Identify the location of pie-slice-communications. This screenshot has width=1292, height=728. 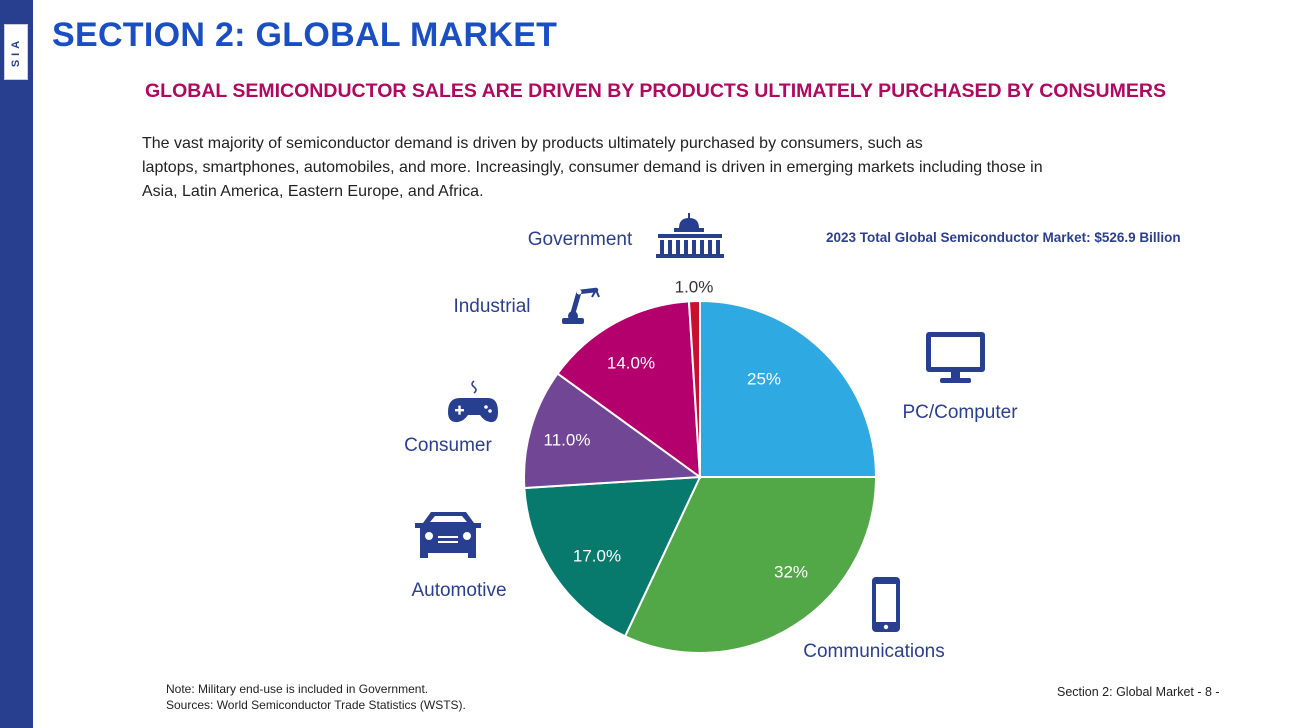
(750, 565).